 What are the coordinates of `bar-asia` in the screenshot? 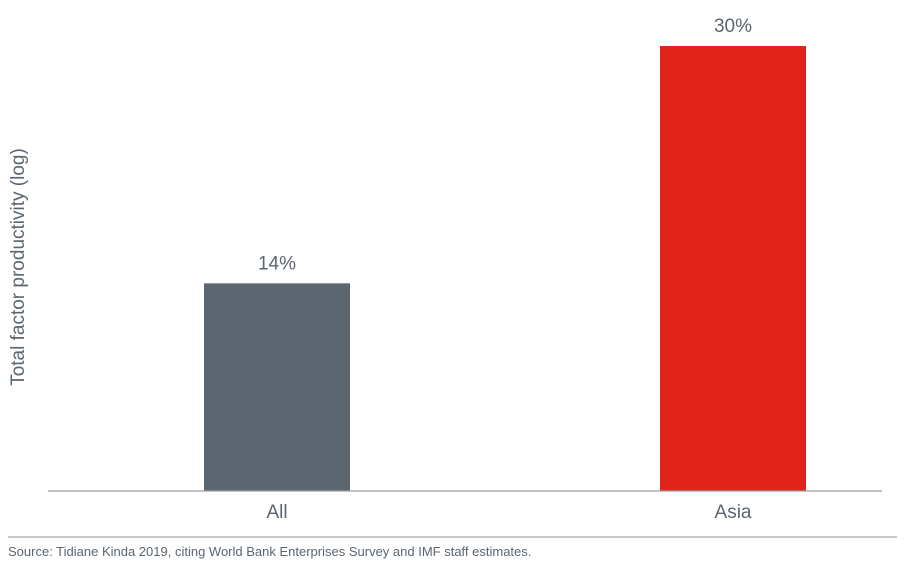 It's located at (733, 268).